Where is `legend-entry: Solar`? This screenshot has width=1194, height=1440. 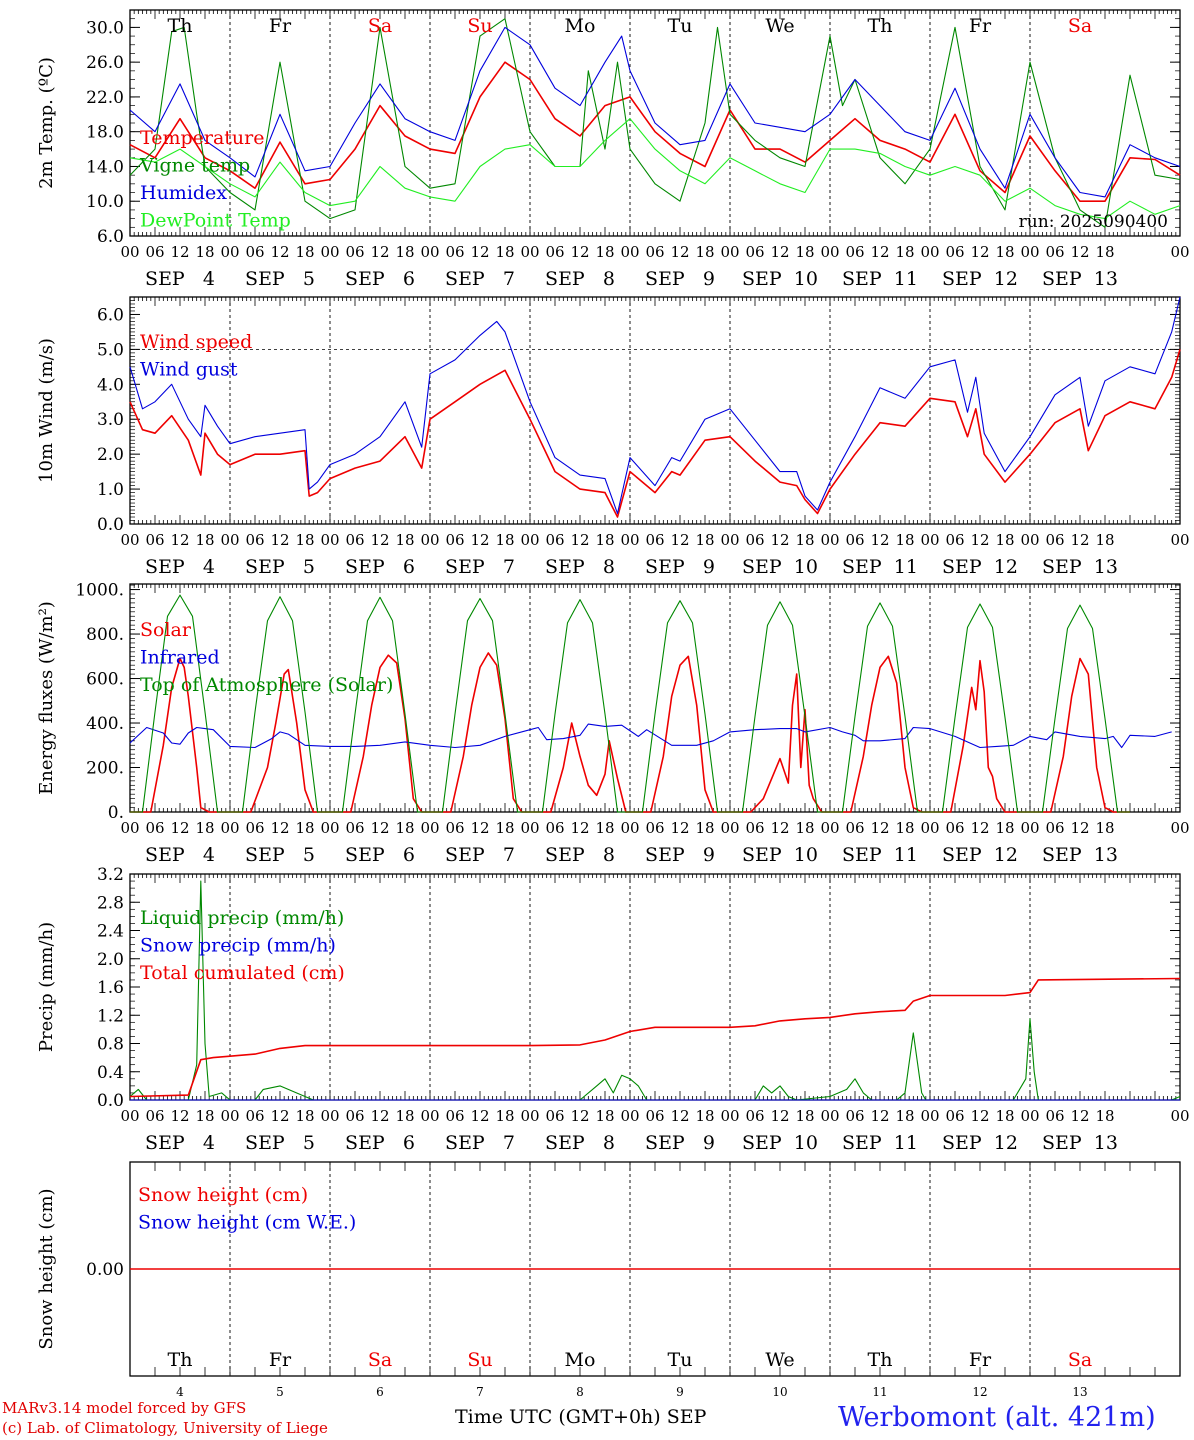 legend-entry: Solar is located at coordinates (166, 630).